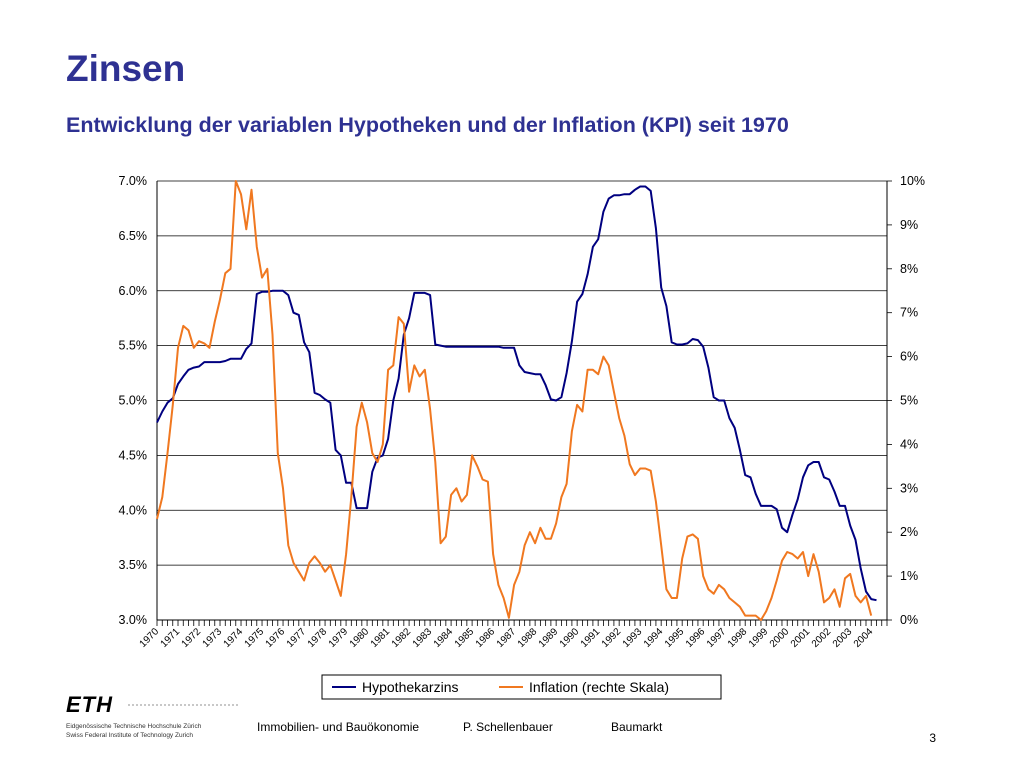  What do you see at coordinates (759, 638) in the screenshot?
I see `x-tick-label: 1999` at bounding box center [759, 638].